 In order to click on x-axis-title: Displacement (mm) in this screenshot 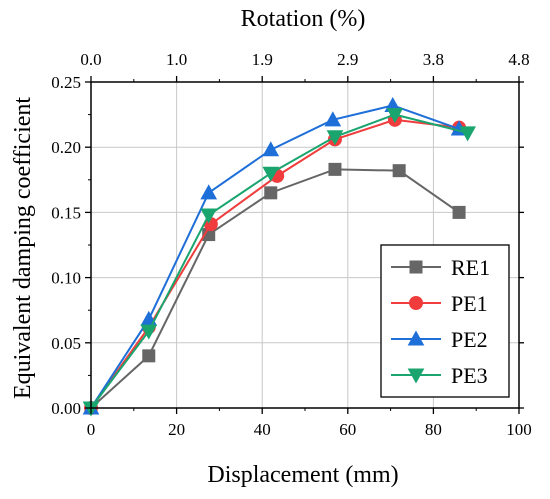, I will do `click(302, 475)`.